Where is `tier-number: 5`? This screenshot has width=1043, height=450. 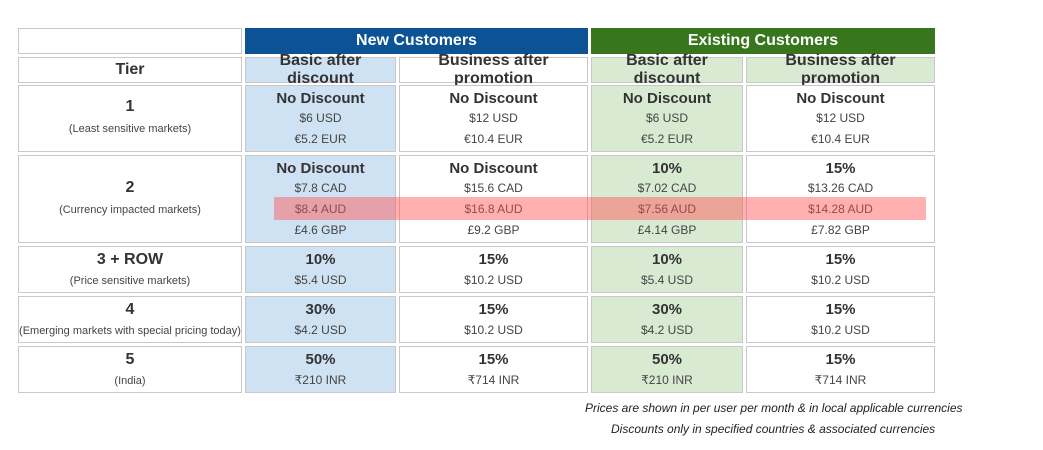
tier-number: 5 is located at coordinates (130, 359).